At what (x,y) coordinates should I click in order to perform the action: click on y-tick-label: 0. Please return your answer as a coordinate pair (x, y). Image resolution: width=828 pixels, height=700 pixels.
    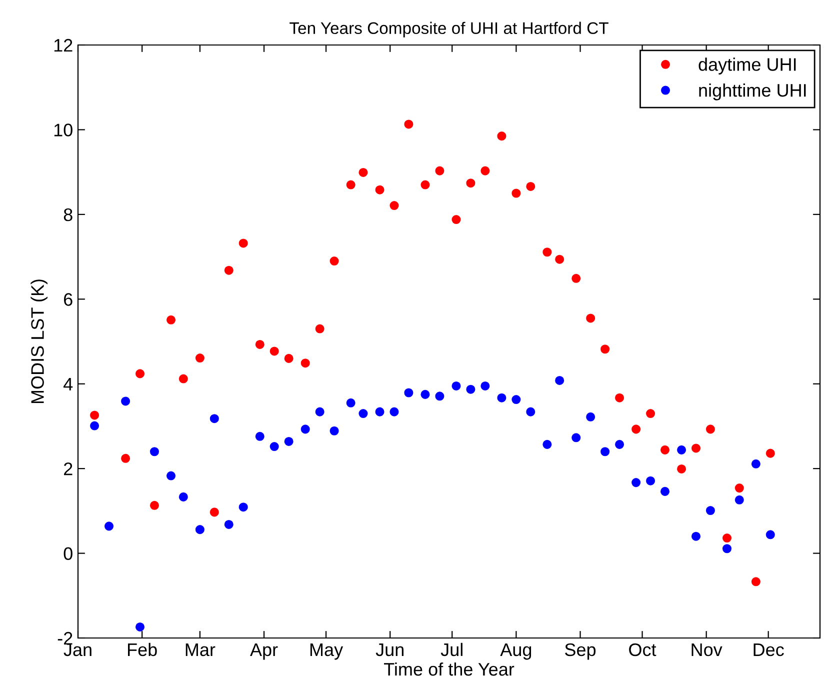
    Looking at the image, I should click on (68, 553).